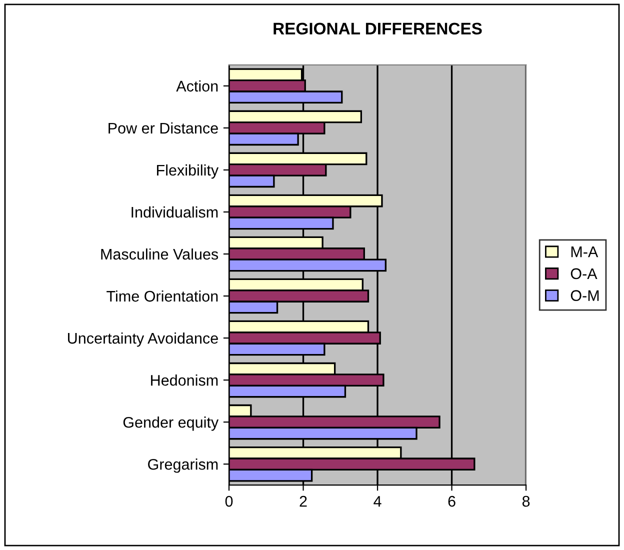 The image size is (624, 550). I want to click on legend-label: M-A, so click(584, 252).